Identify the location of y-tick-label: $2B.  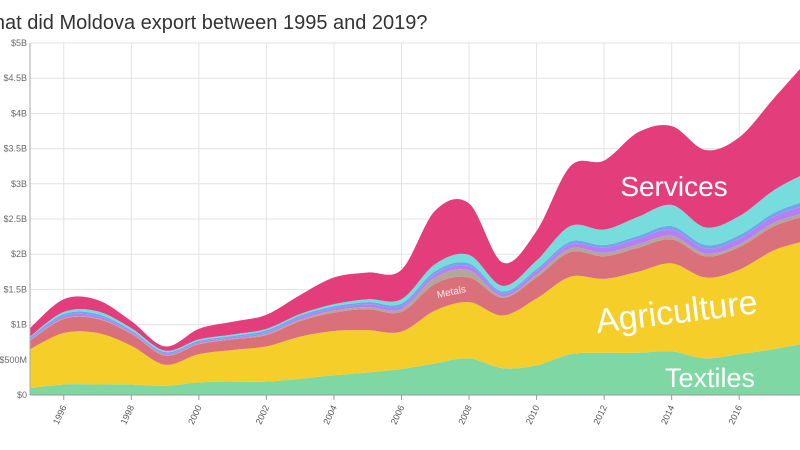
(19, 254).